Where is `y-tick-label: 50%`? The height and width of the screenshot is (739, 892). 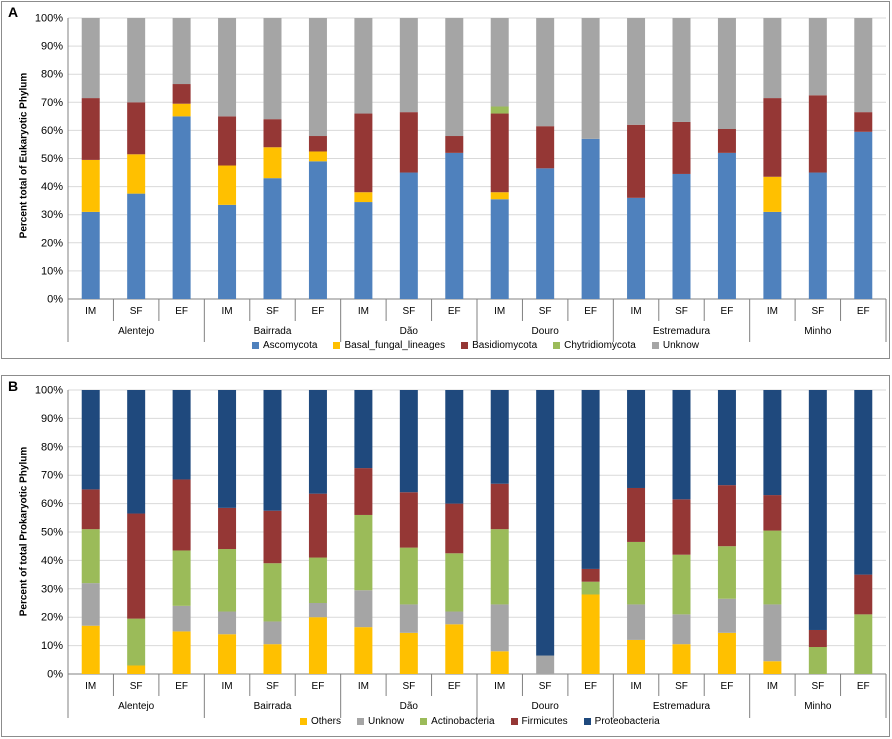 y-tick-label: 50% is located at coordinates (52, 533).